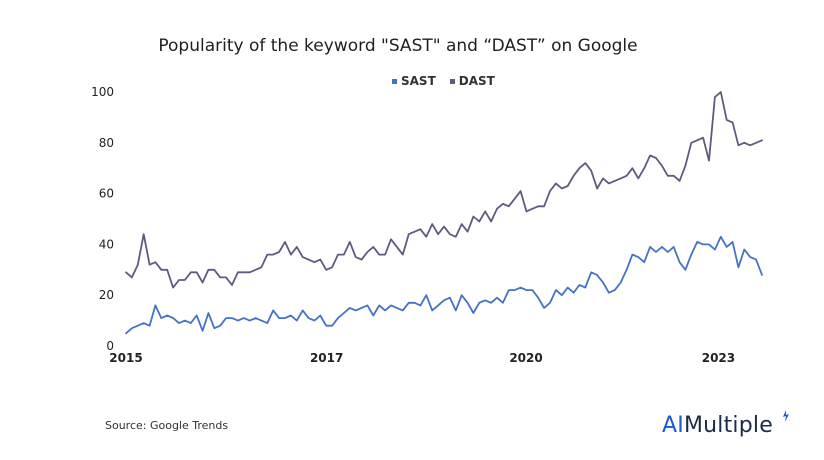 The image size is (824, 460). What do you see at coordinates (728, 425) in the screenshot?
I see `brand-logo-text: Multiple` at bounding box center [728, 425].